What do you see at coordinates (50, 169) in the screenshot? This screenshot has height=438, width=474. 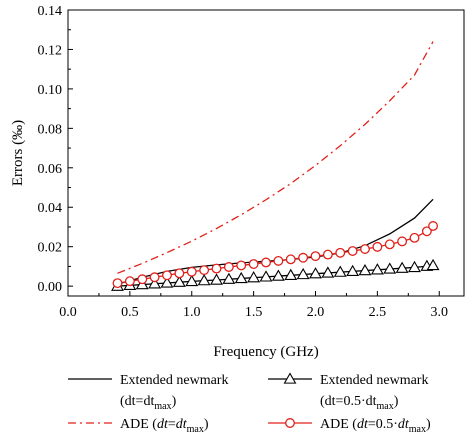 I see `y-tick-label: 0.06` at bounding box center [50, 169].